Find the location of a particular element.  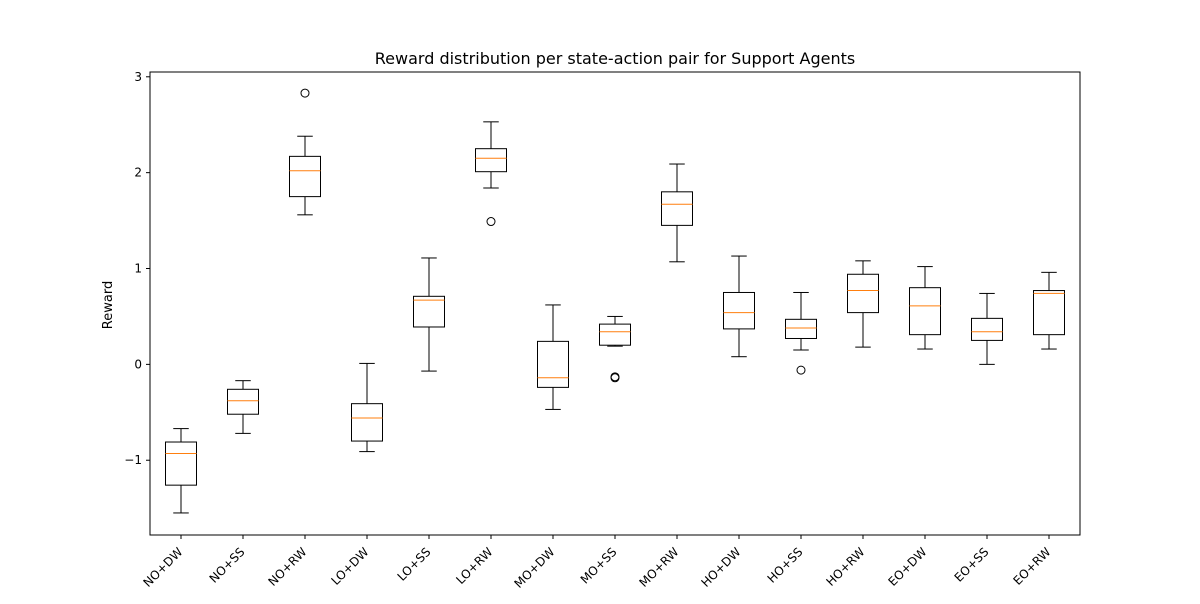

y-tick-label: 2 is located at coordinates (138, 173).